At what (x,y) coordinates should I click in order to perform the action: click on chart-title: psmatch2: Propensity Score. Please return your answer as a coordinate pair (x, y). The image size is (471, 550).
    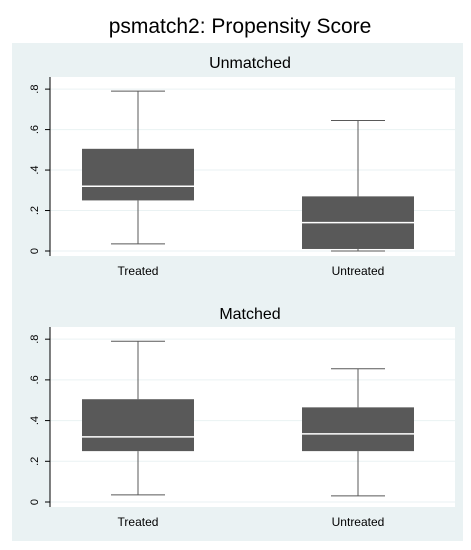
    Looking at the image, I should click on (240, 26).